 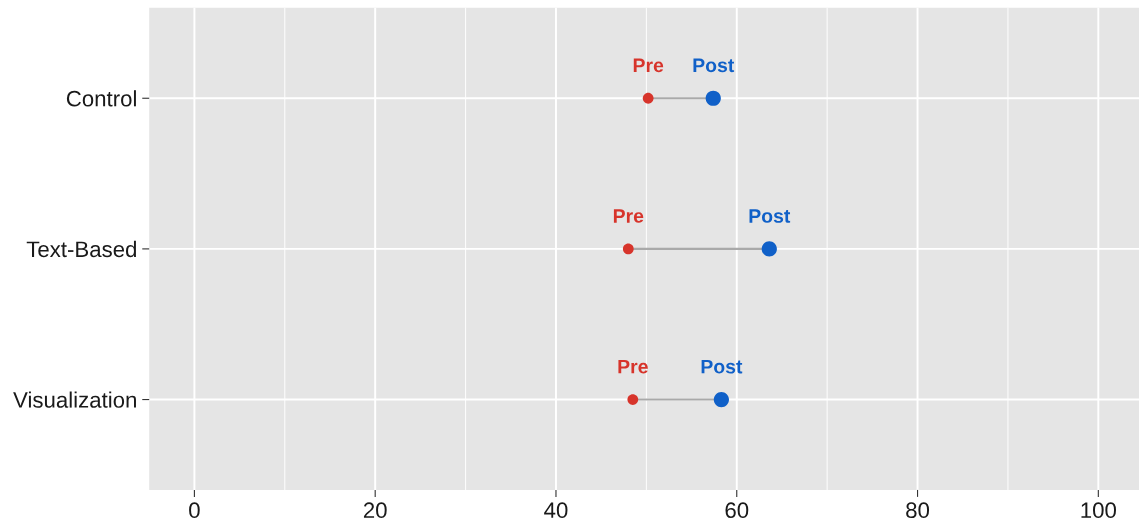 I want to click on x-tick-label: 60, so click(x=737, y=510).